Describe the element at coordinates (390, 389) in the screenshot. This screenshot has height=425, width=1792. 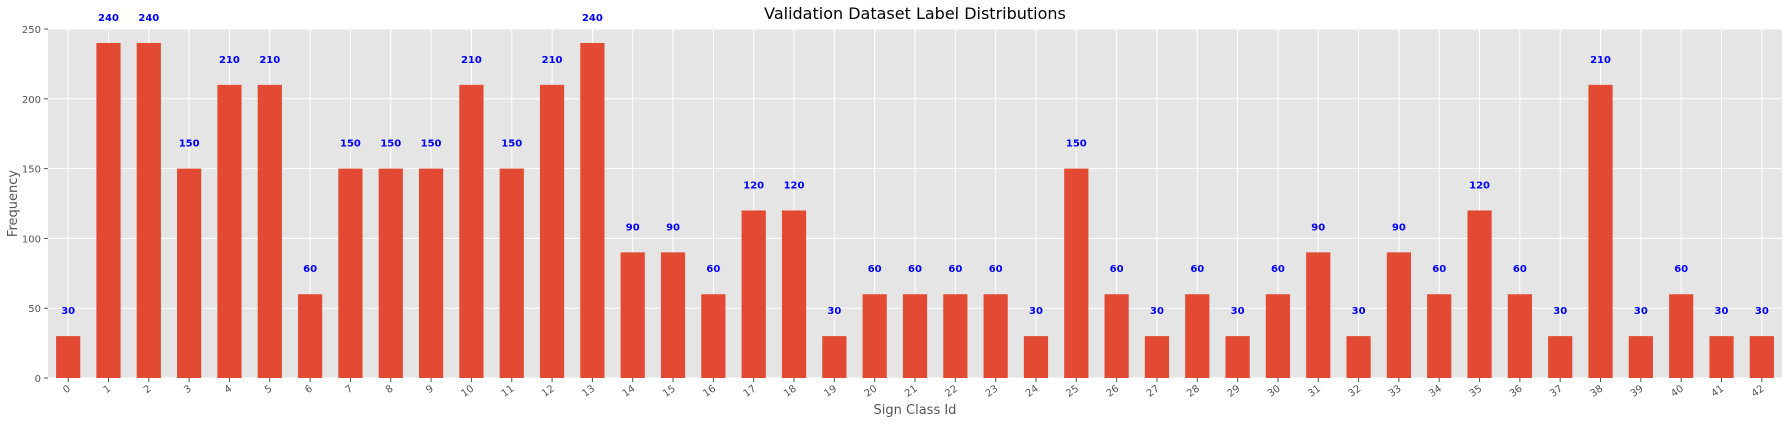
I see `x-tick-label: 8` at that location.